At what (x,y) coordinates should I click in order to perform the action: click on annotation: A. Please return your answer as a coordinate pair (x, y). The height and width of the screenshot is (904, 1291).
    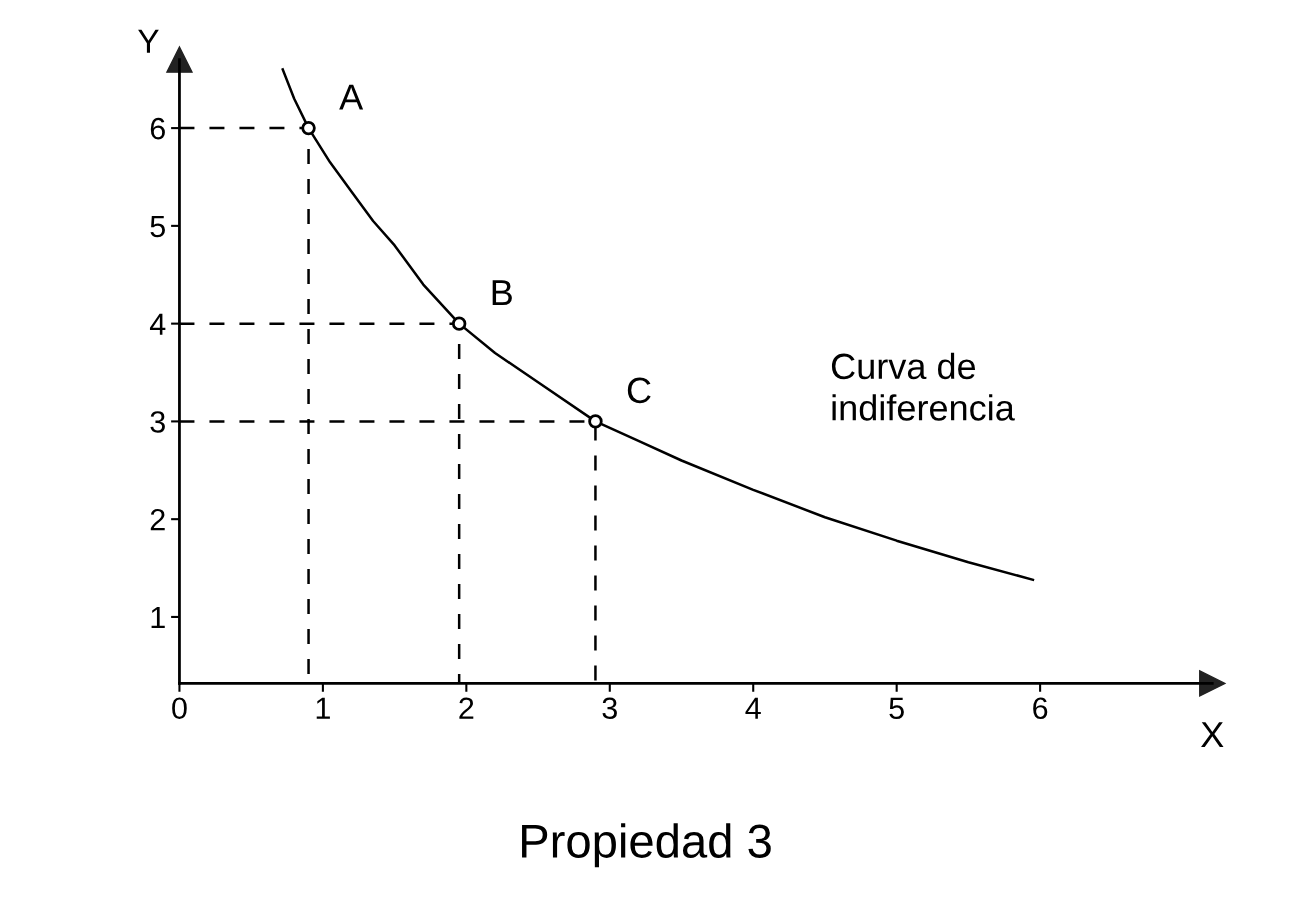
    Looking at the image, I should click on (351, 97).